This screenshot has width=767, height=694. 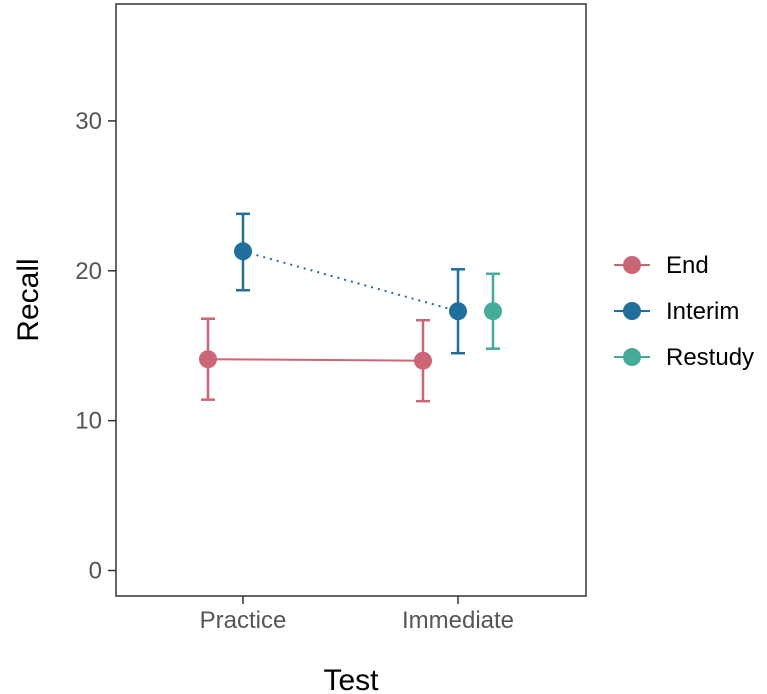 I want to click on y-tick-label: 10, so click(x=88, y=421).